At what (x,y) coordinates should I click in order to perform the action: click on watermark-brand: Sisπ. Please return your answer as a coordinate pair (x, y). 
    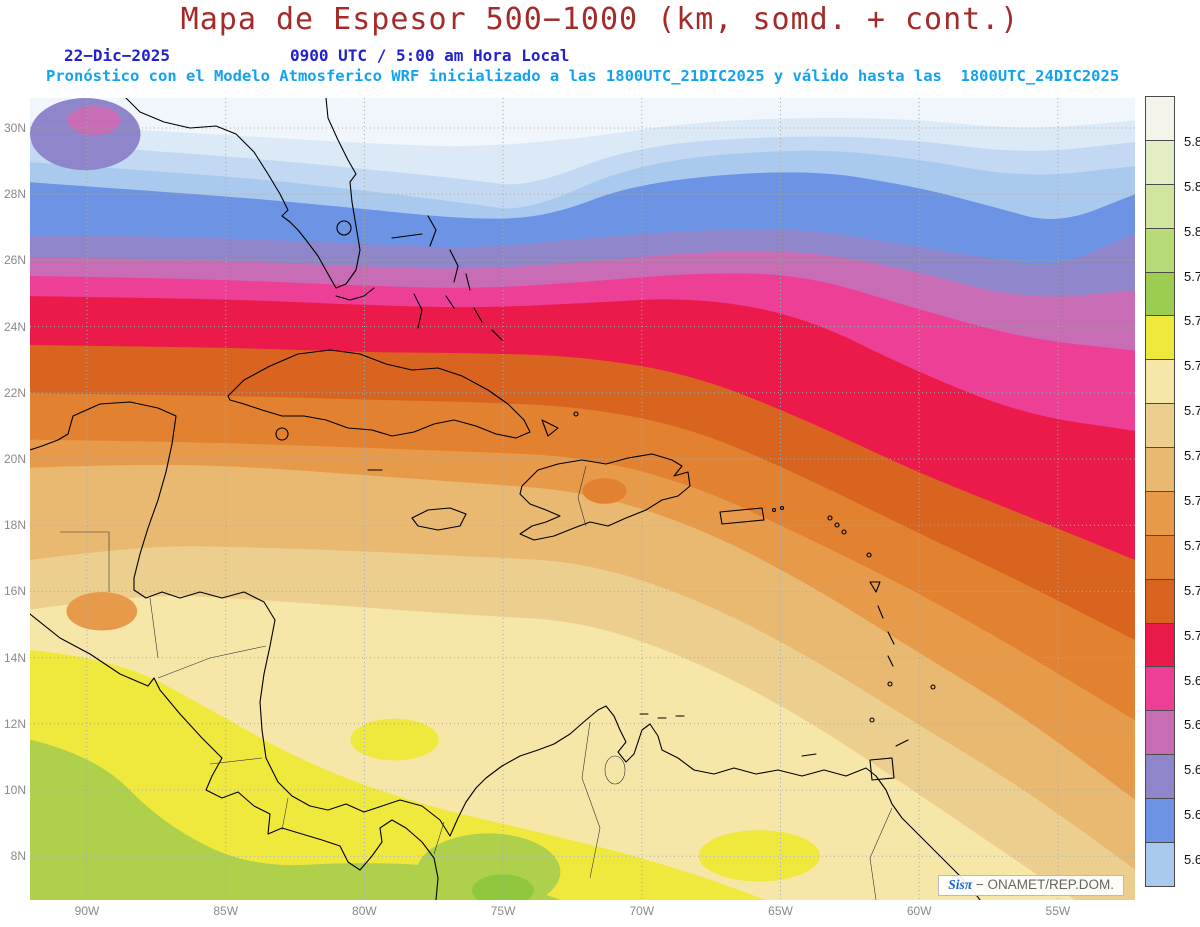
    Looking at the image, I should click on (960, 884).